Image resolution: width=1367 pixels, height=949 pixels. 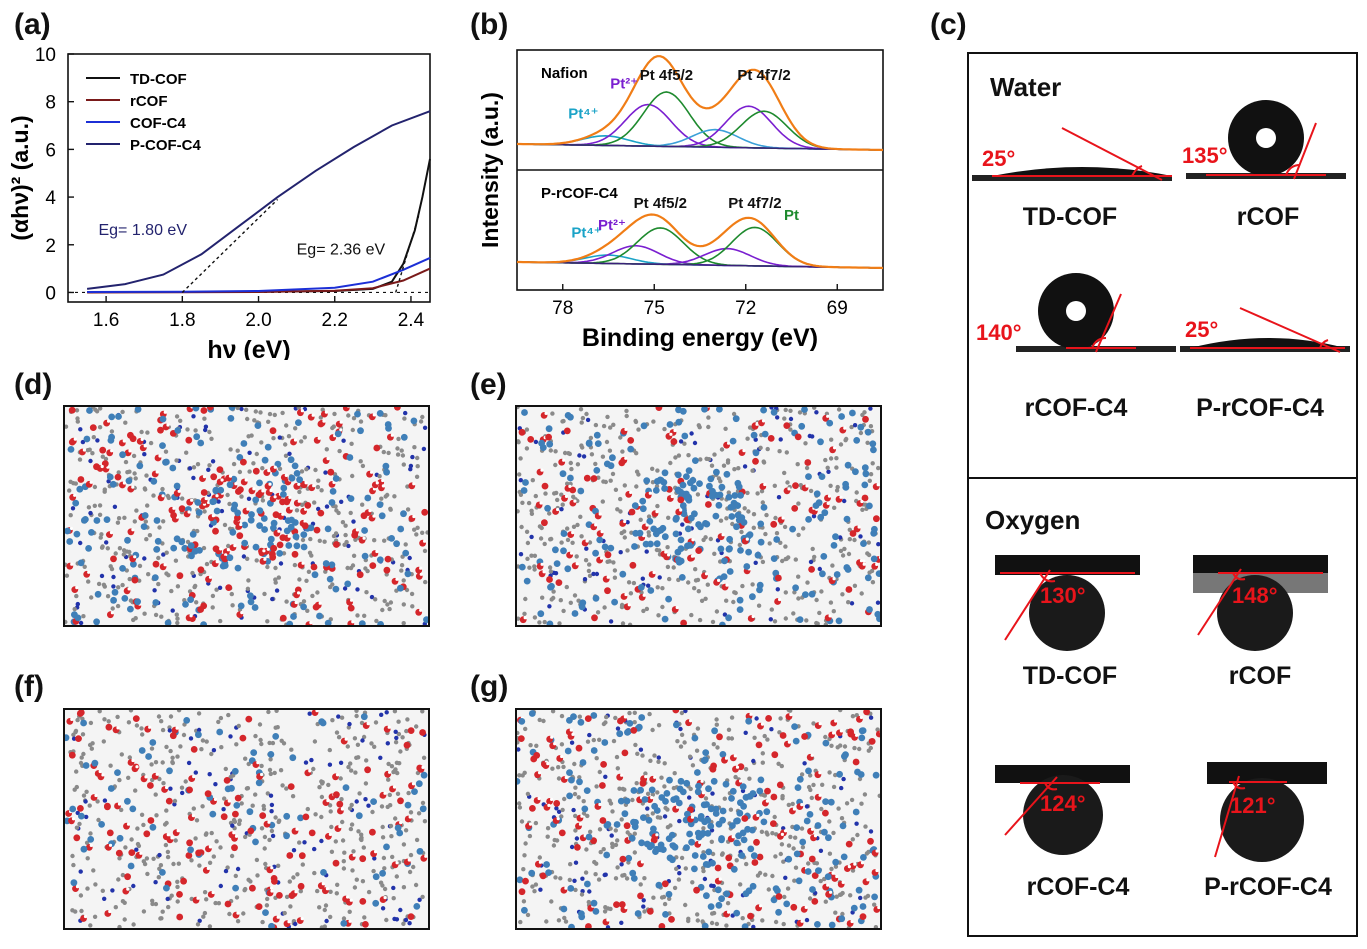 I want to click on peak-label-1-5: Pt, so click(x=791, y=215).